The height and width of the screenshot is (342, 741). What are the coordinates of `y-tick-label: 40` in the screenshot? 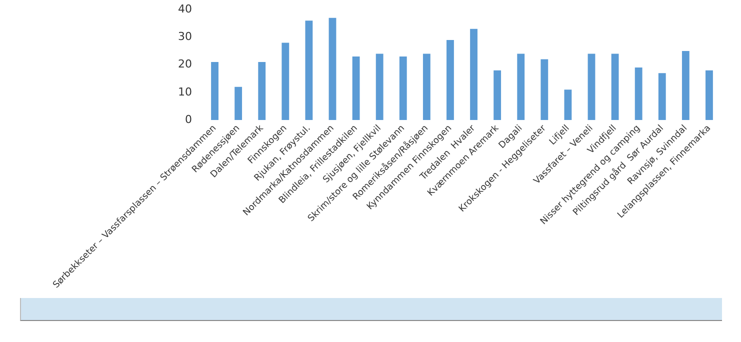 It's located at (185, 9).